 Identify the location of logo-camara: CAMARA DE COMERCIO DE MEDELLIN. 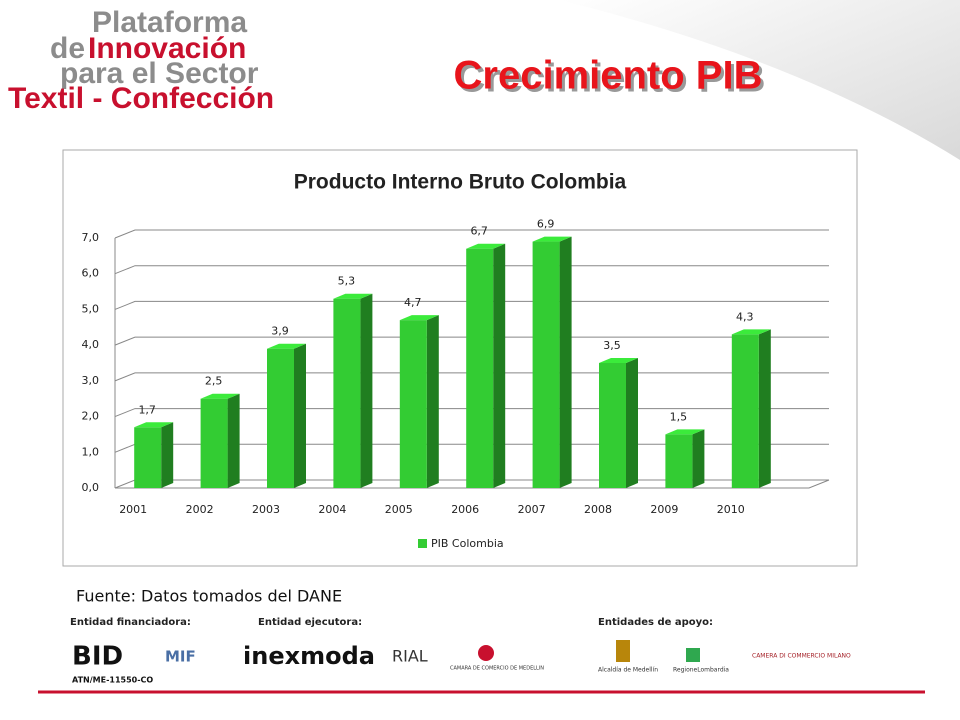
(497, 669).